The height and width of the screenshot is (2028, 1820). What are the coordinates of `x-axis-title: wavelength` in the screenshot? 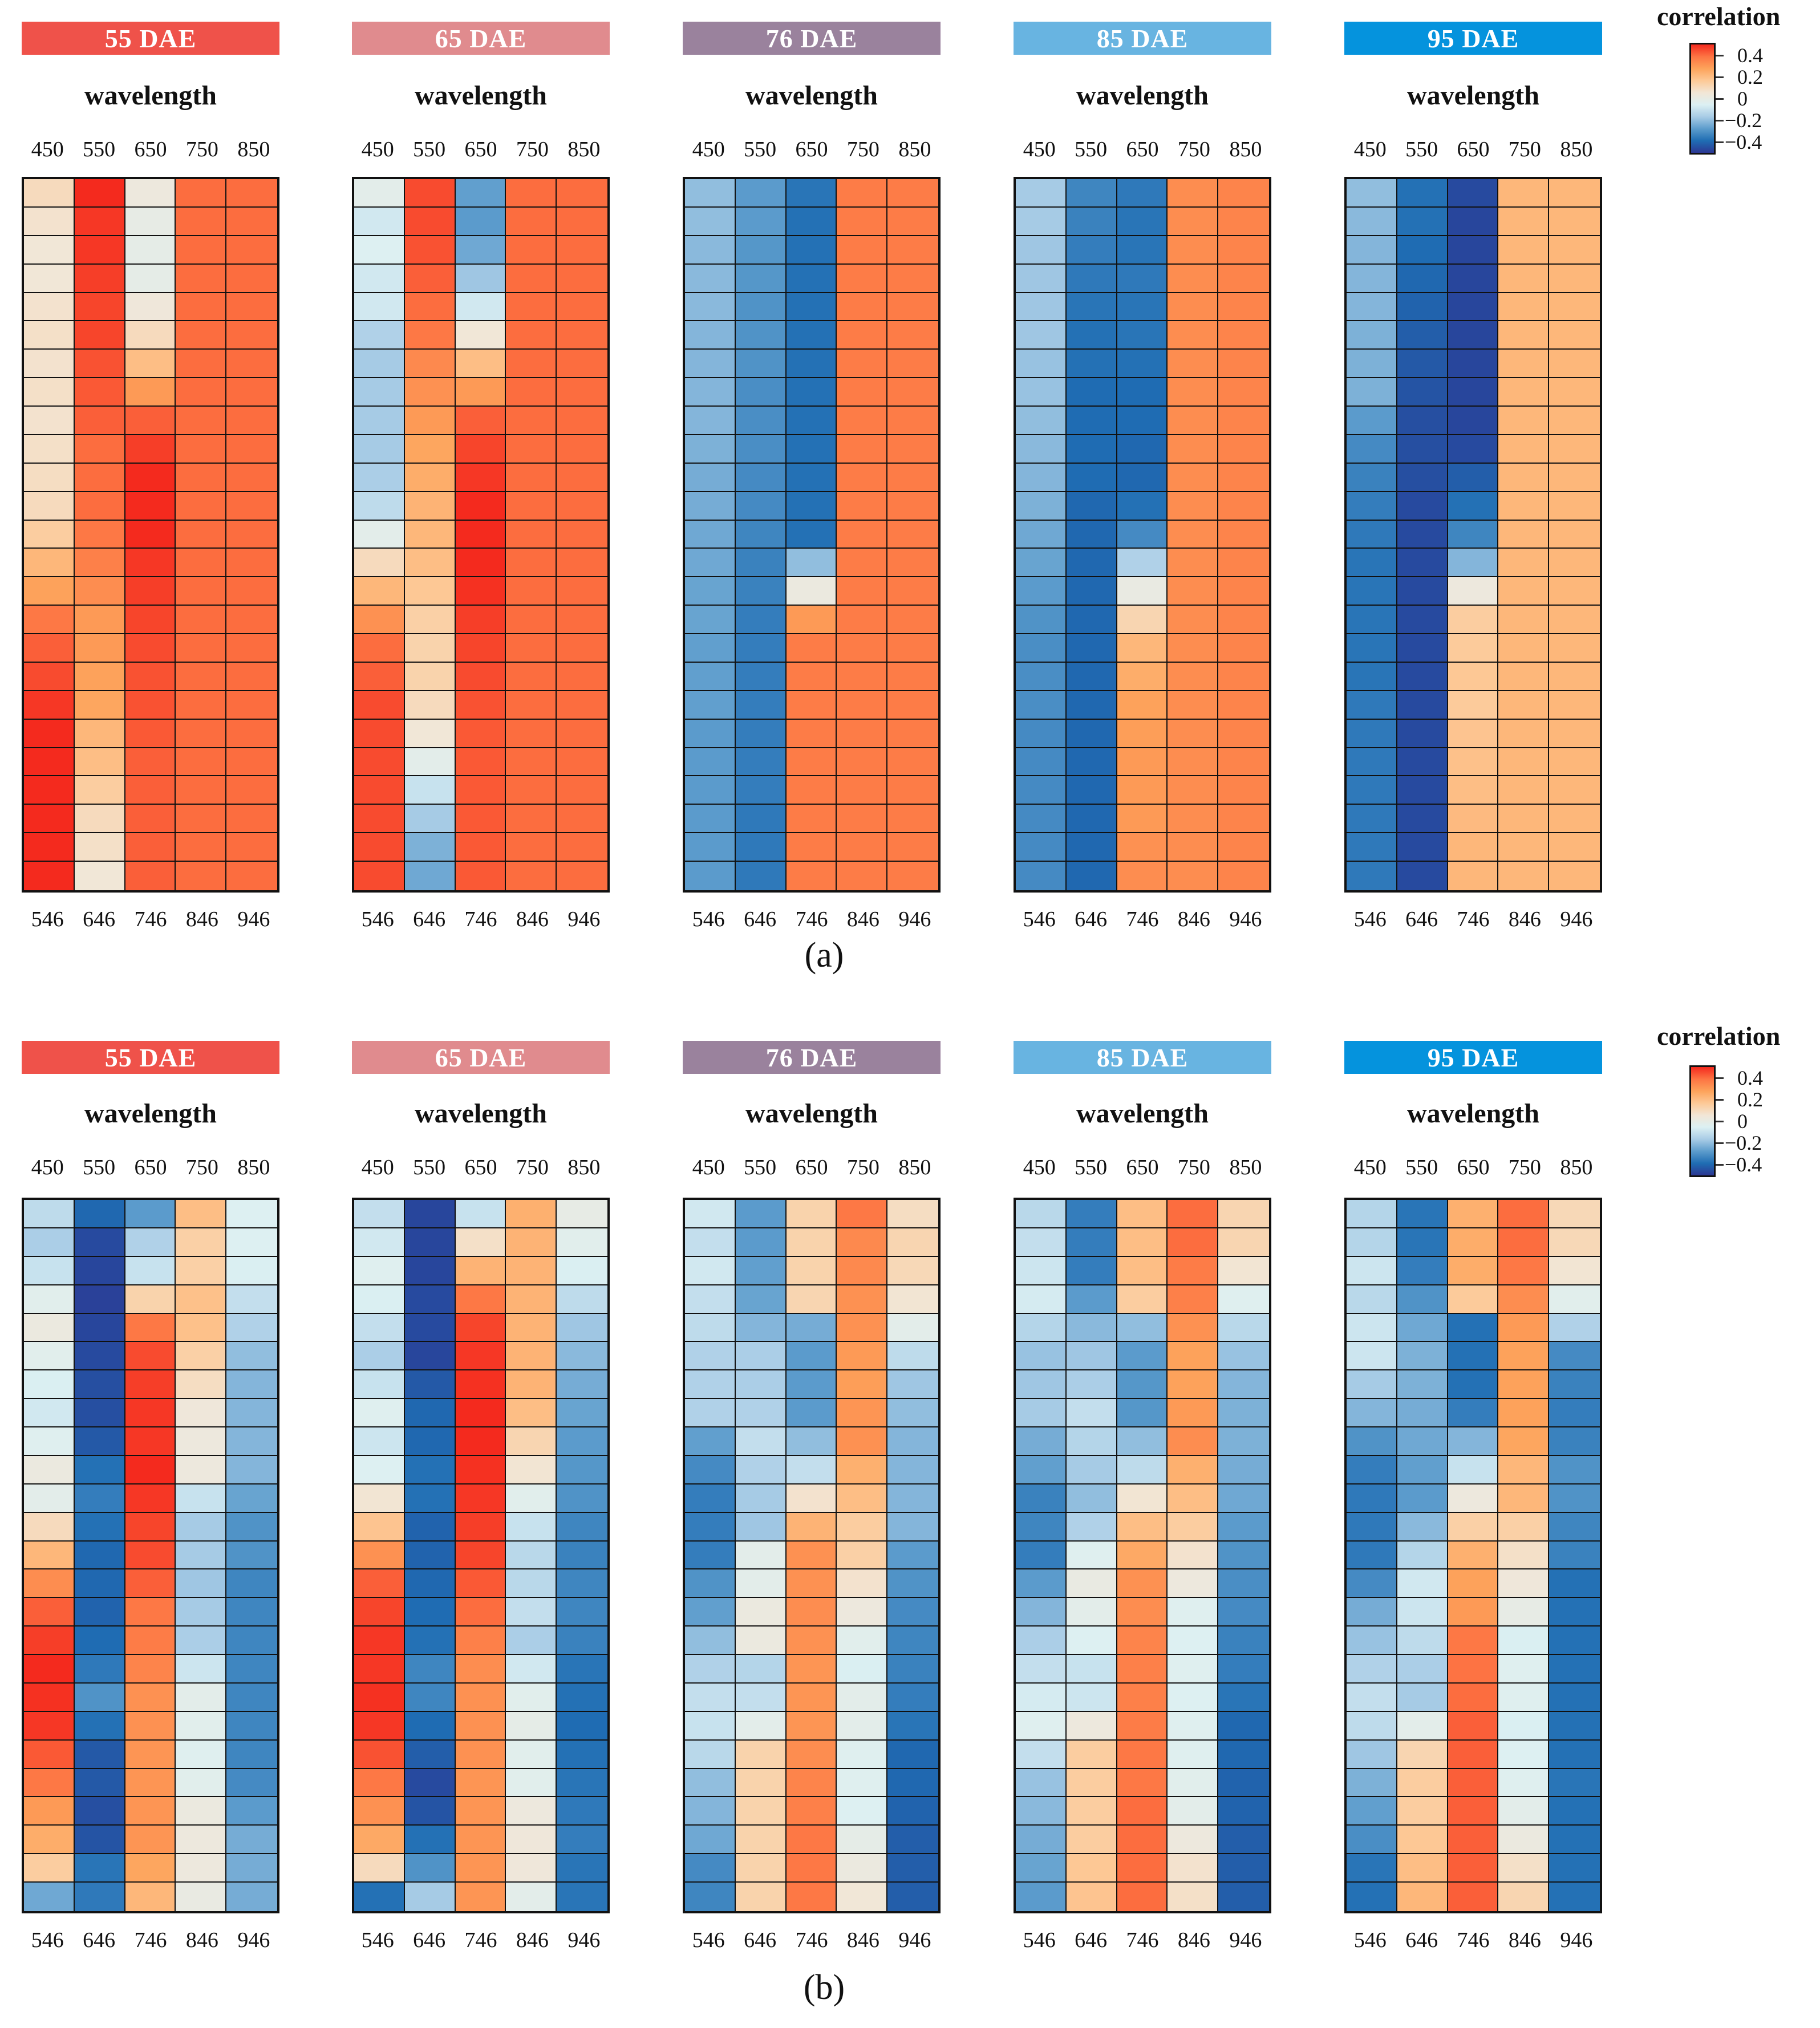 It's located at (150, 95).